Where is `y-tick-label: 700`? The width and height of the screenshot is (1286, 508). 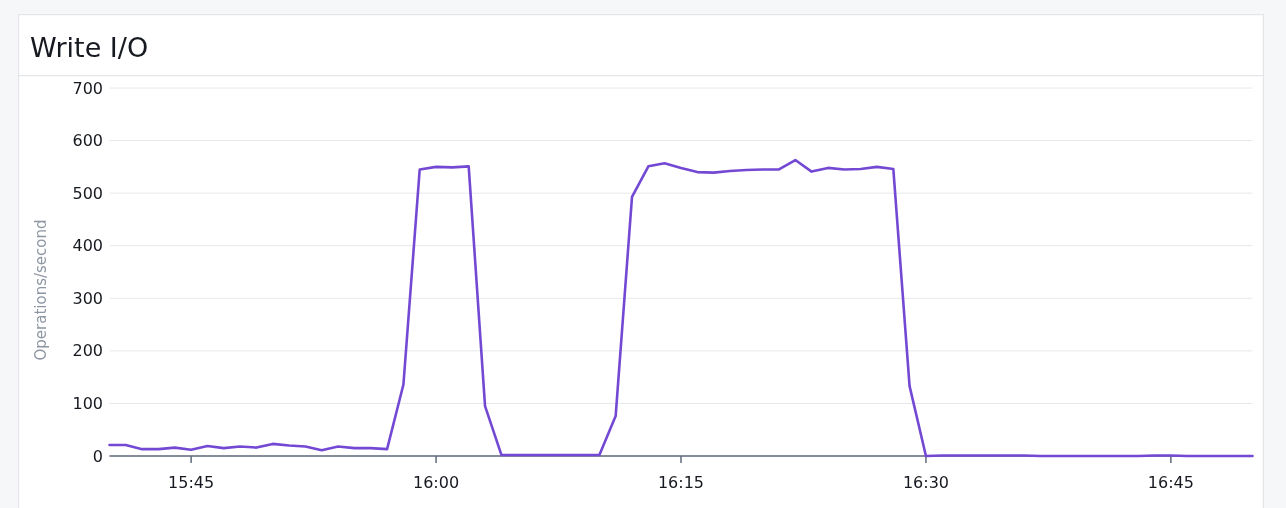
y-tick-label: 700 is located at coordinates (87, 88).